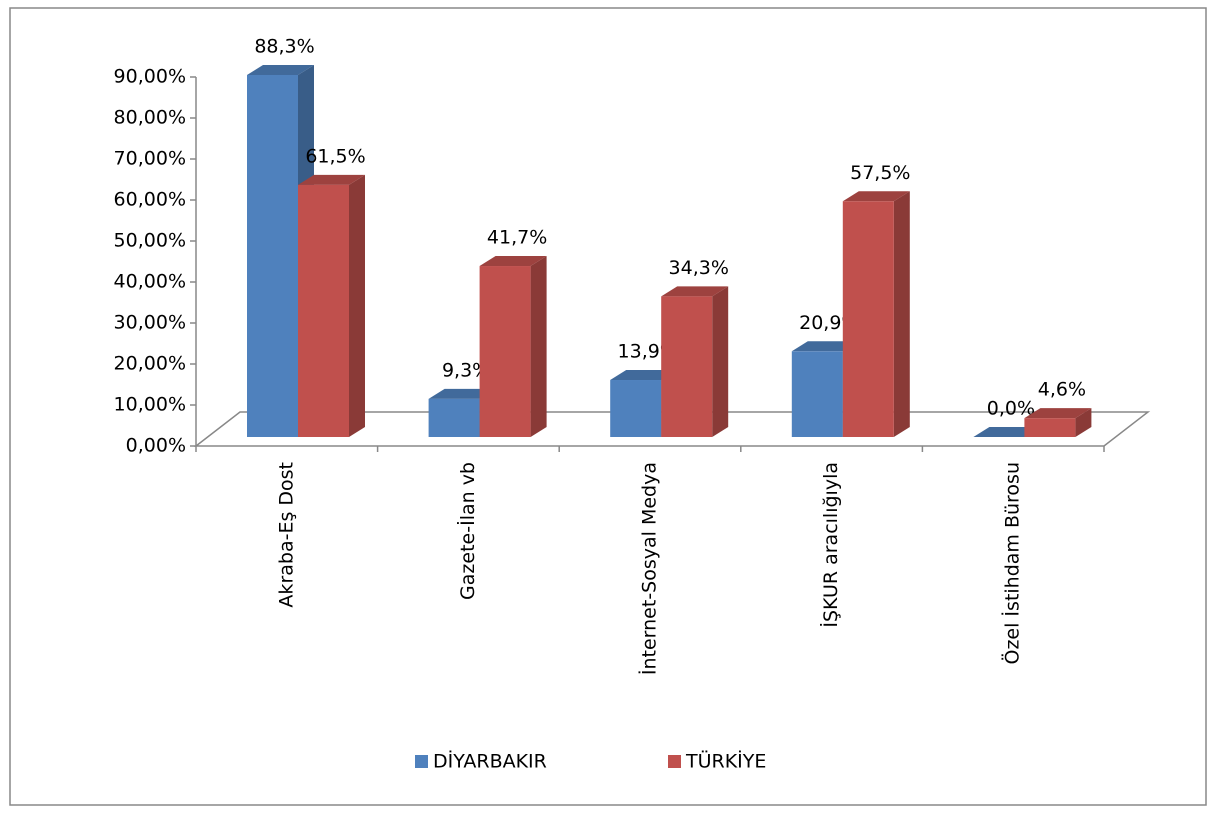 The image size is (1219, 817). I want to click on x-tick-label: Akraba-Eş Dost, so click(286, 535).